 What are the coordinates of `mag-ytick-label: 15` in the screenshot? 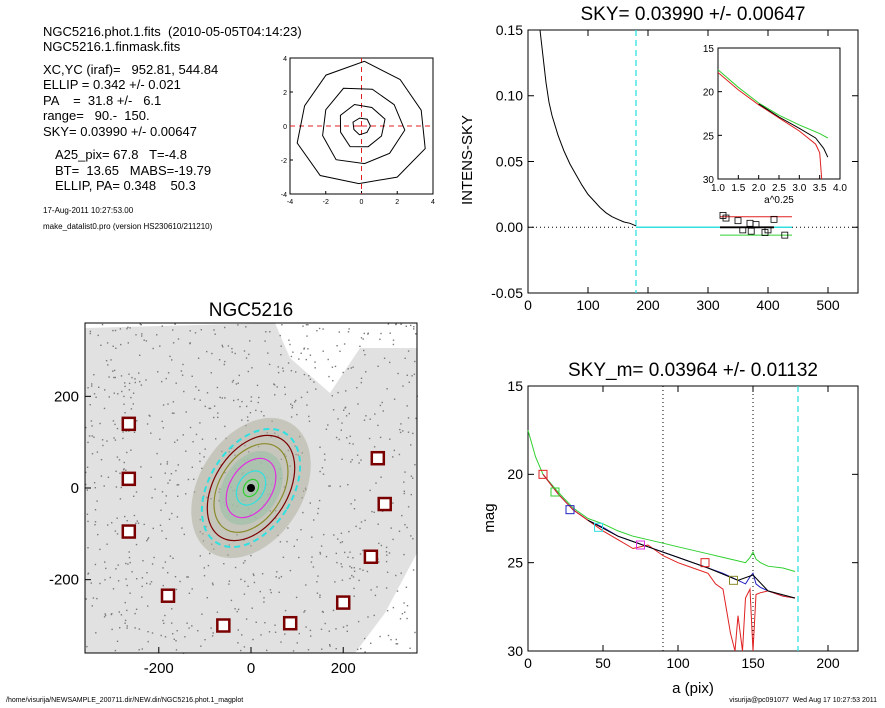 It's located at (515, 386).